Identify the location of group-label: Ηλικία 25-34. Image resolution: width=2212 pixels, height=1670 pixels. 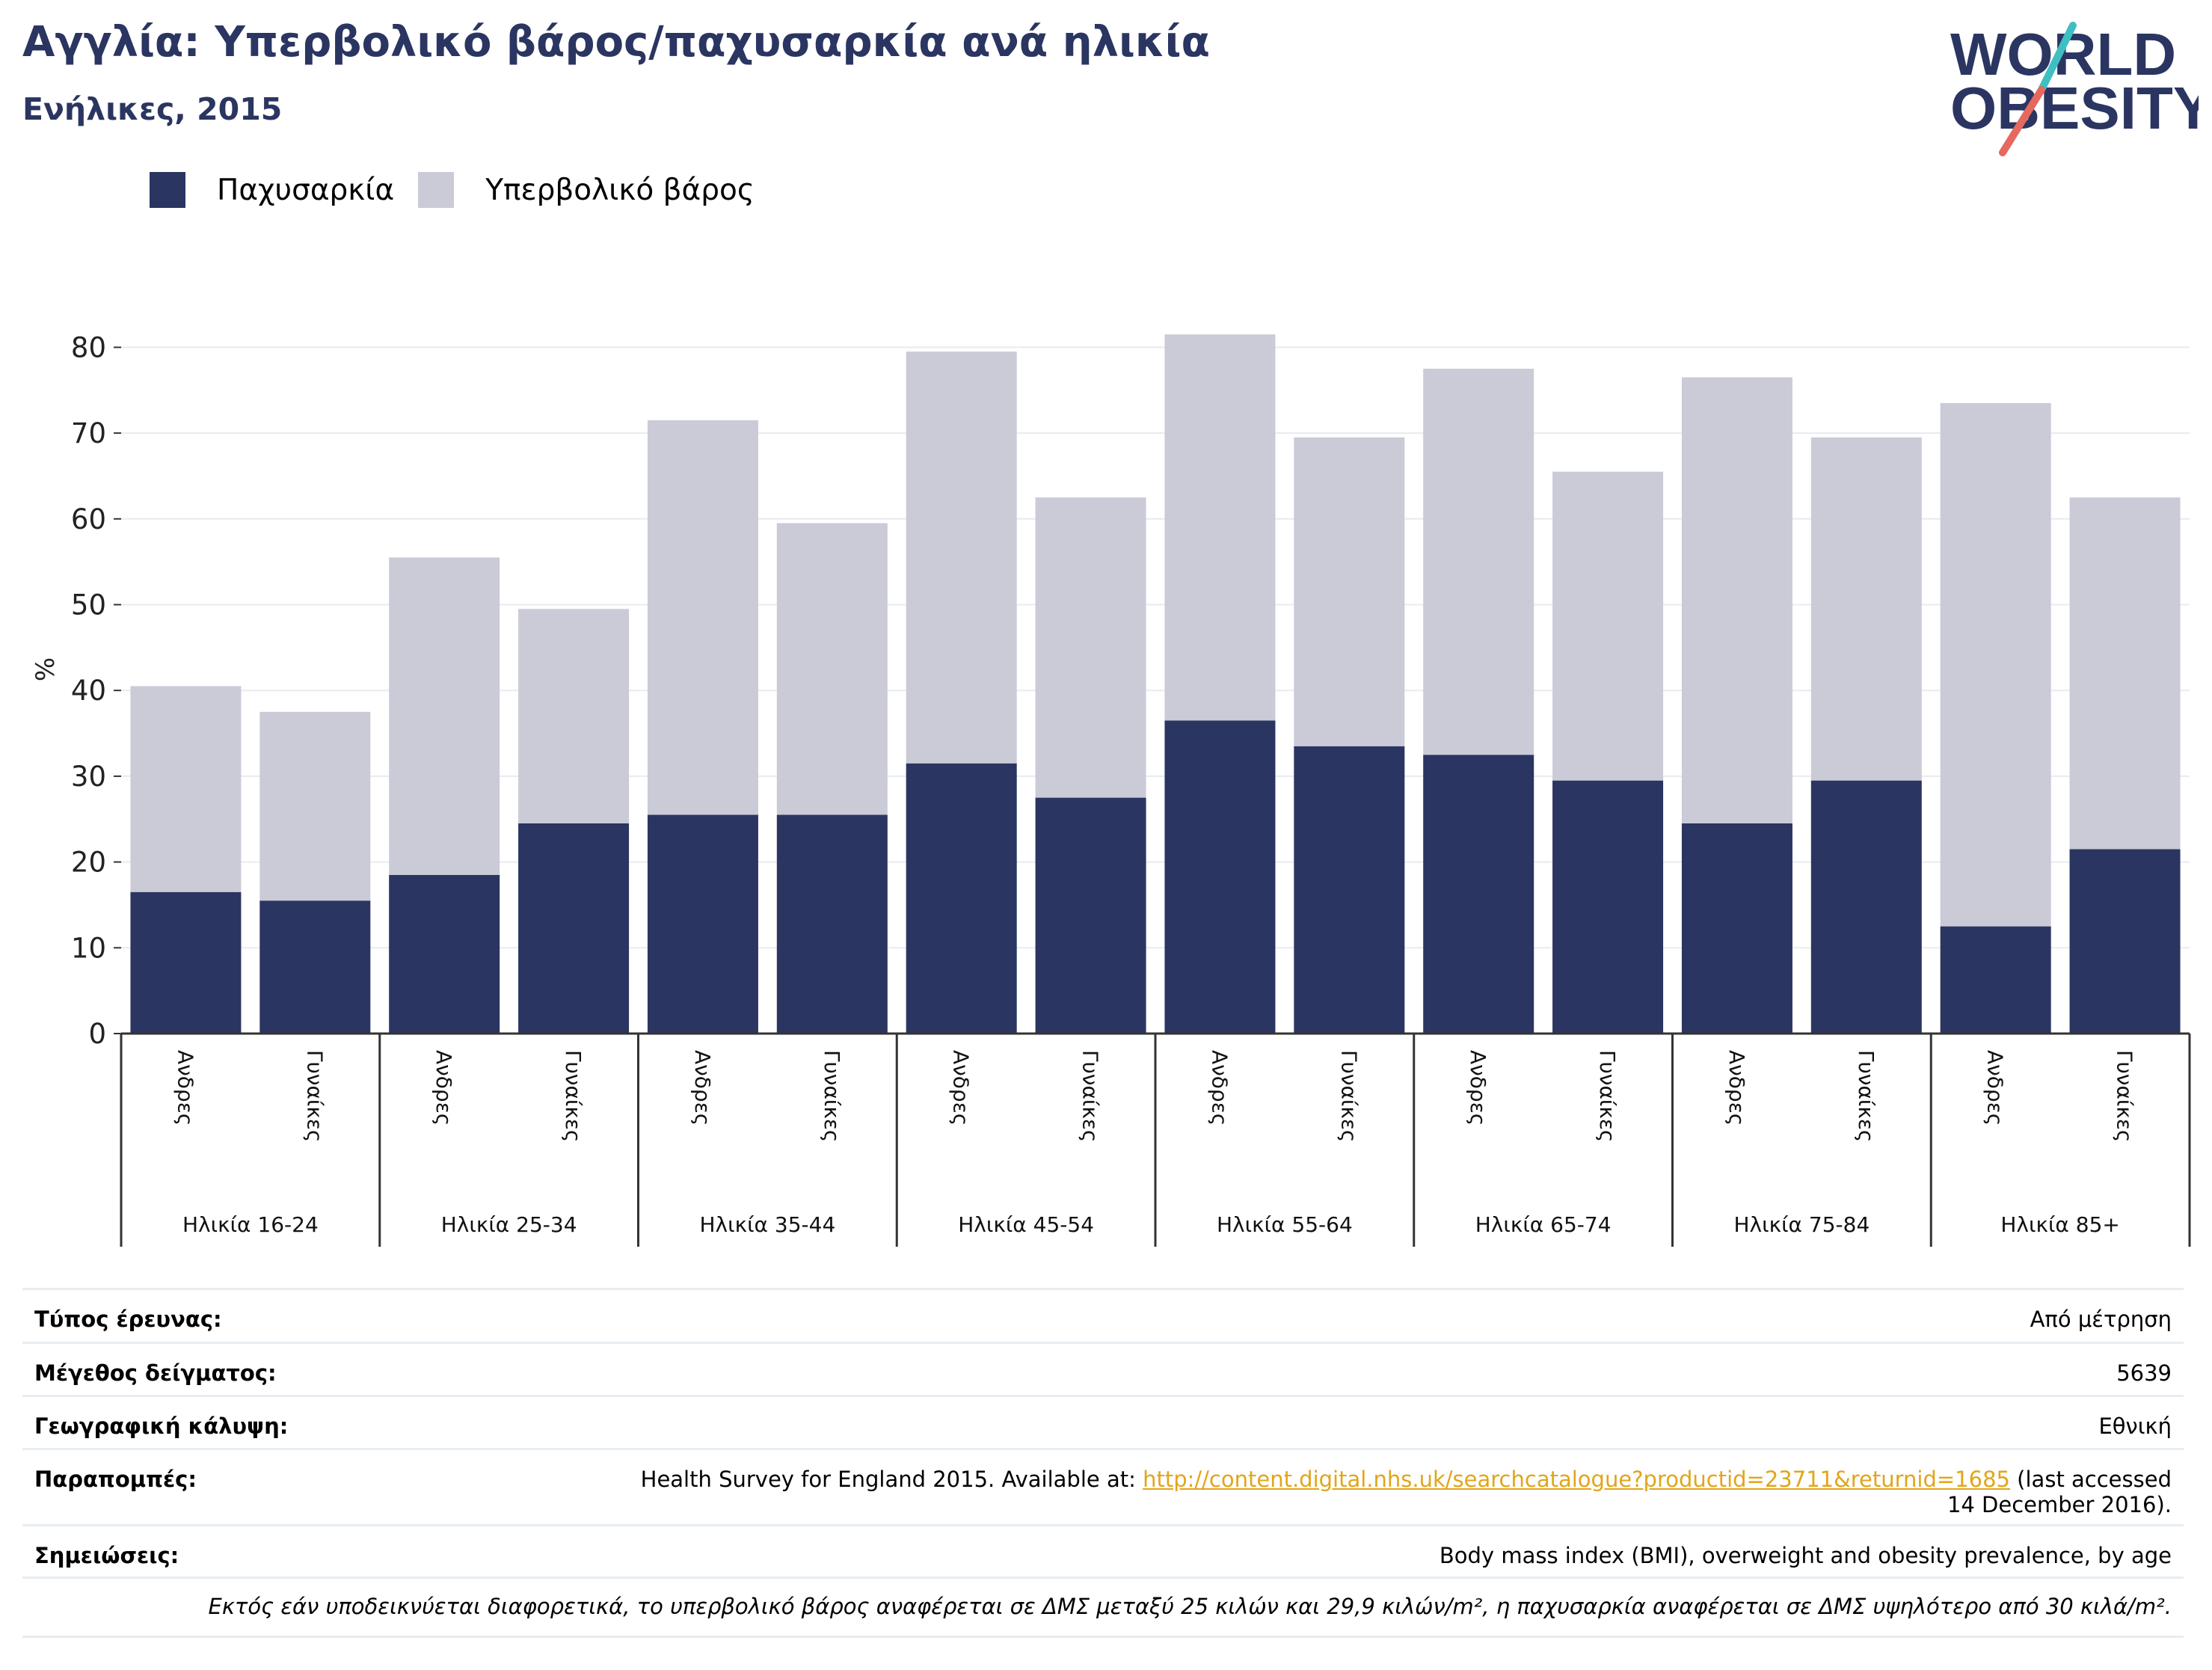
(509, 1224).